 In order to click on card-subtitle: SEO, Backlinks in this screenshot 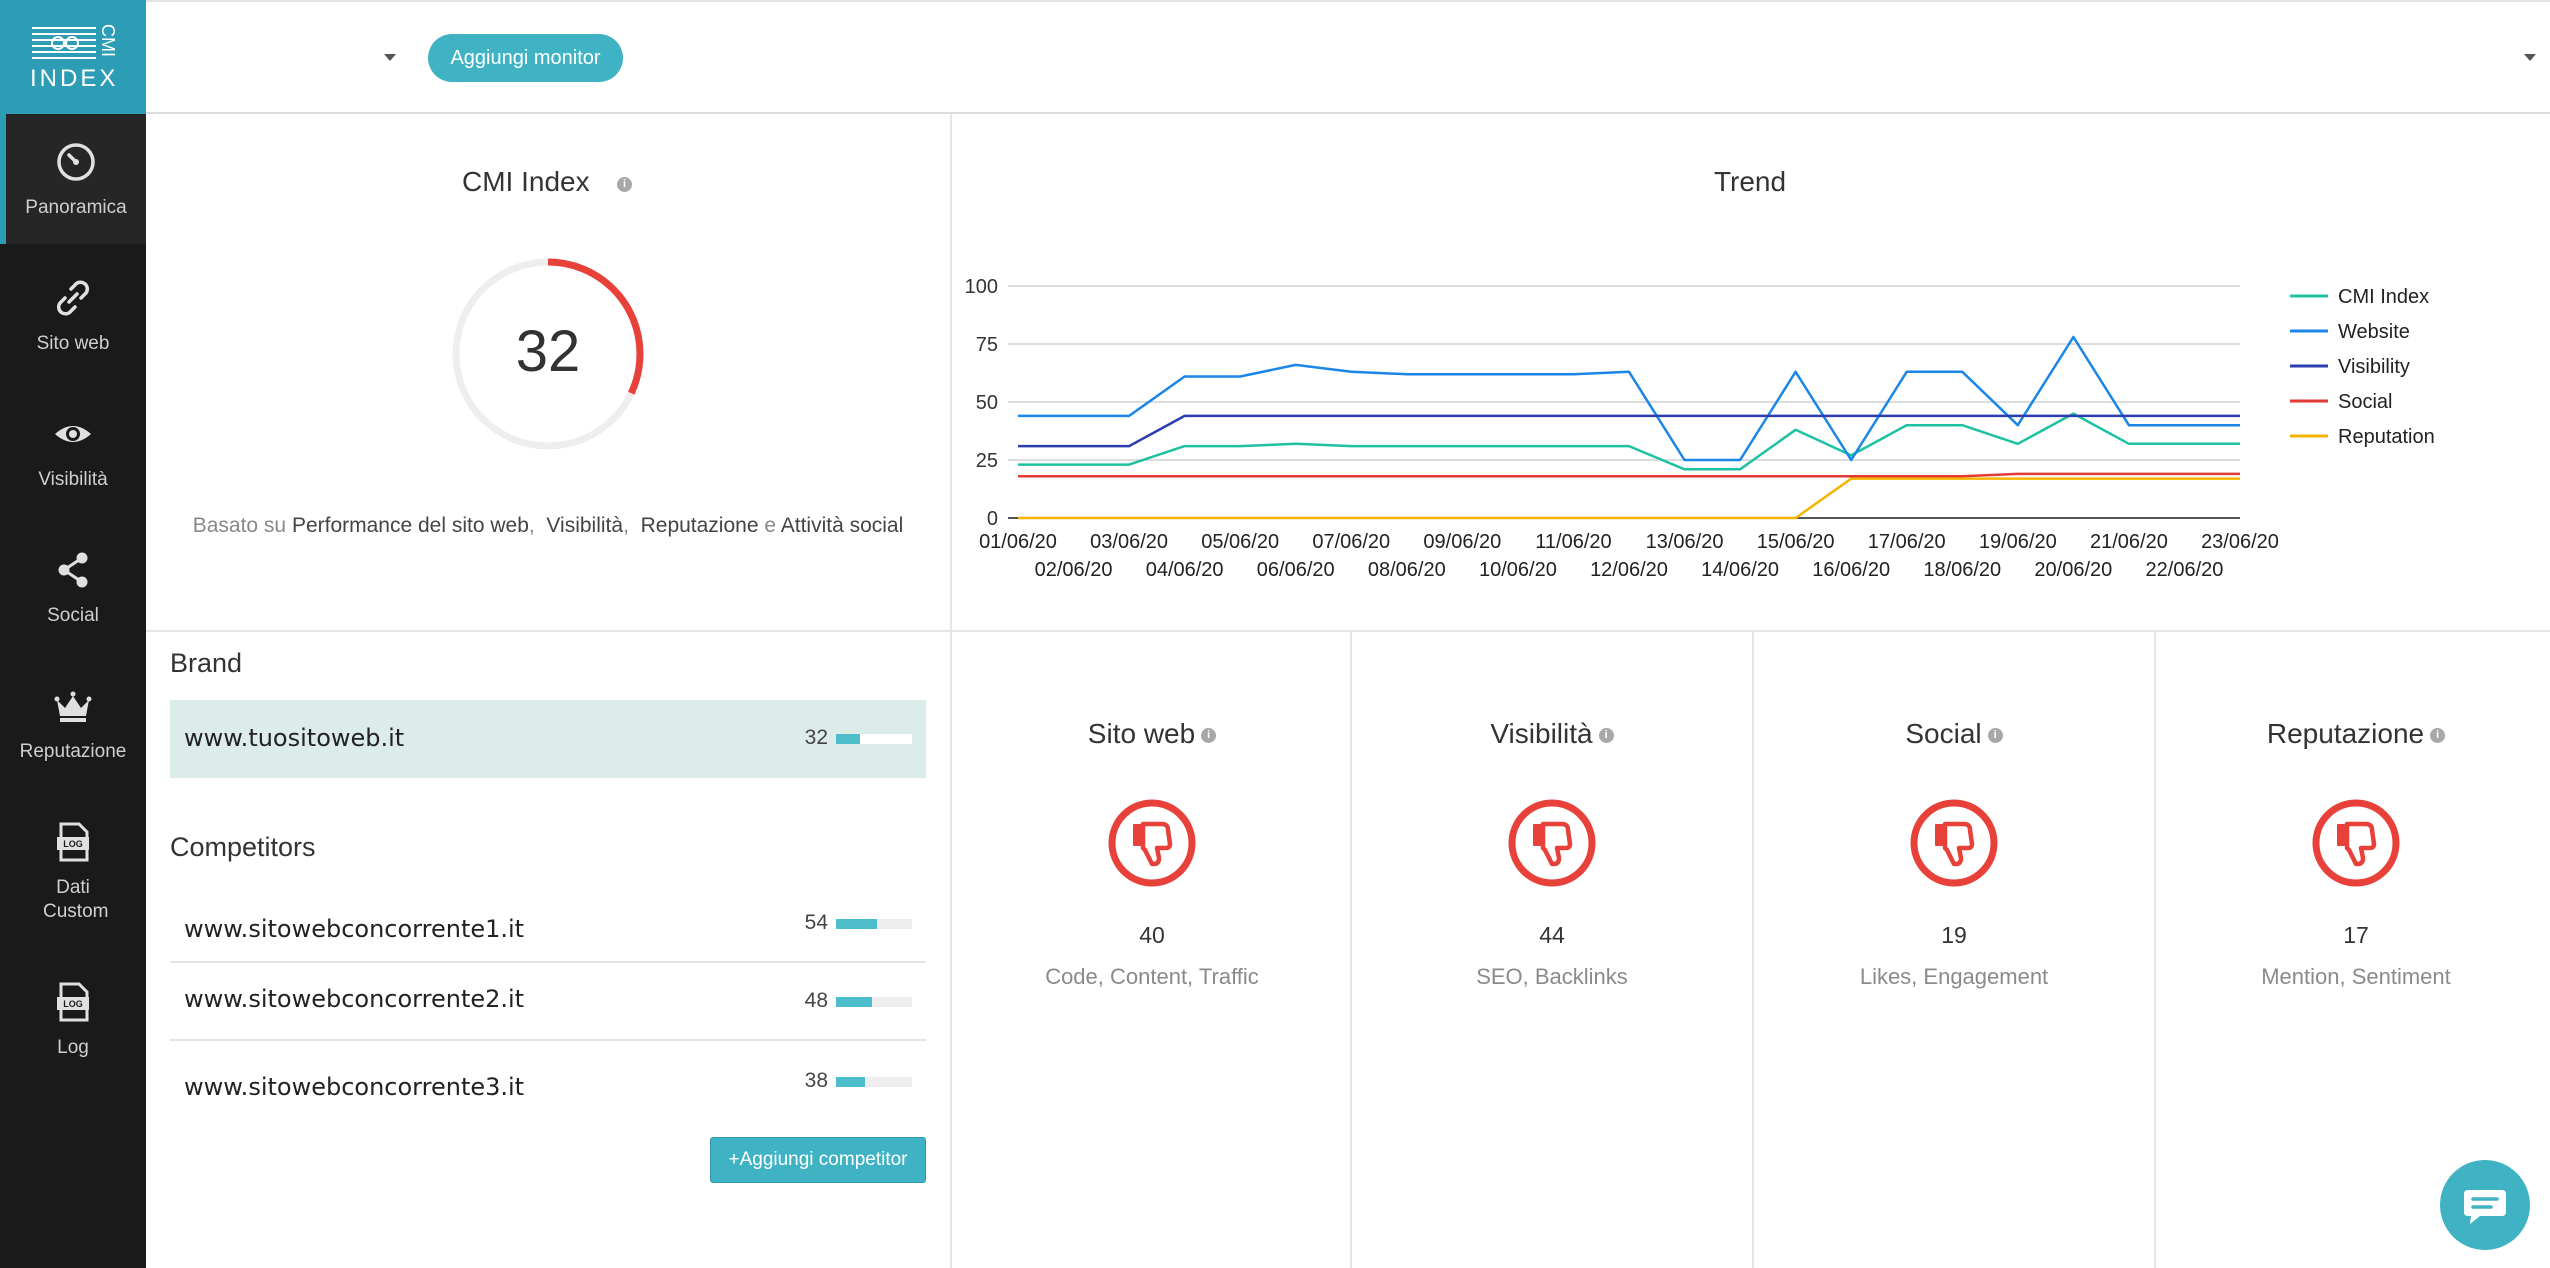, I will do `click(1552, 976)`.